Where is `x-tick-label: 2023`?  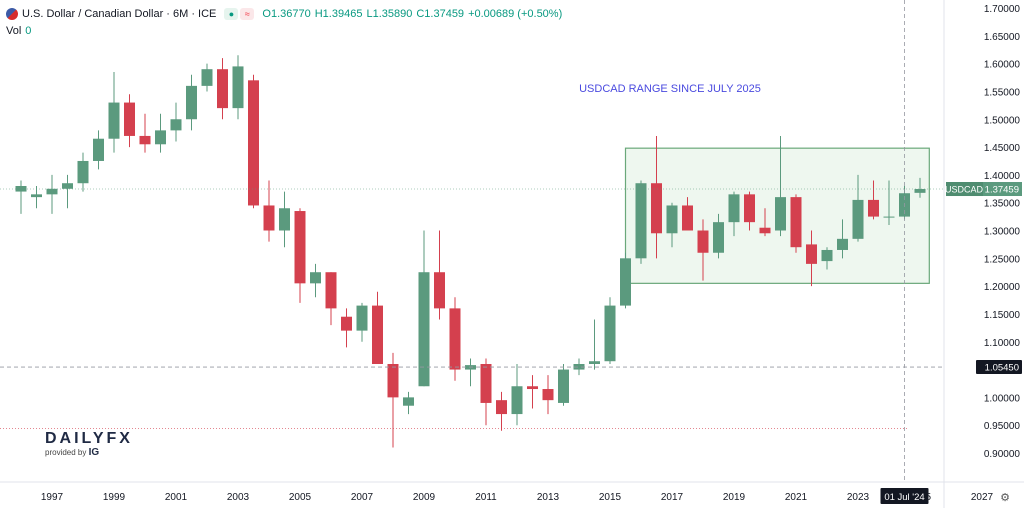
x-tick-label: 2023 is located at coordinates (858, 497).